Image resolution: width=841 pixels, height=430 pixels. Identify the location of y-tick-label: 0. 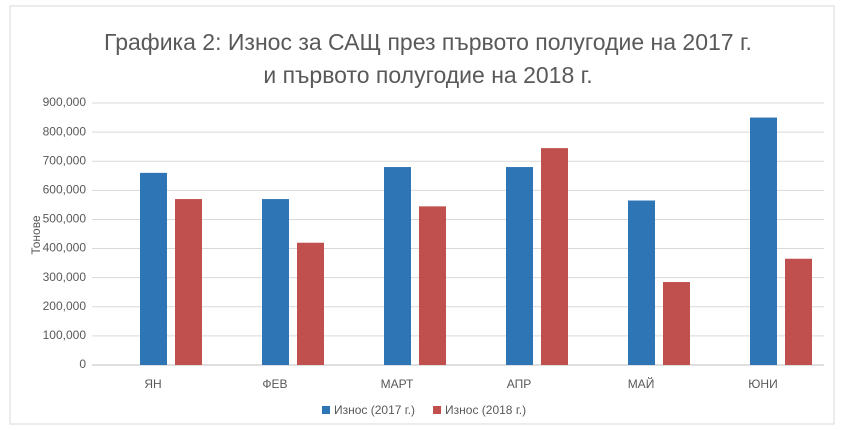
(82, 364).